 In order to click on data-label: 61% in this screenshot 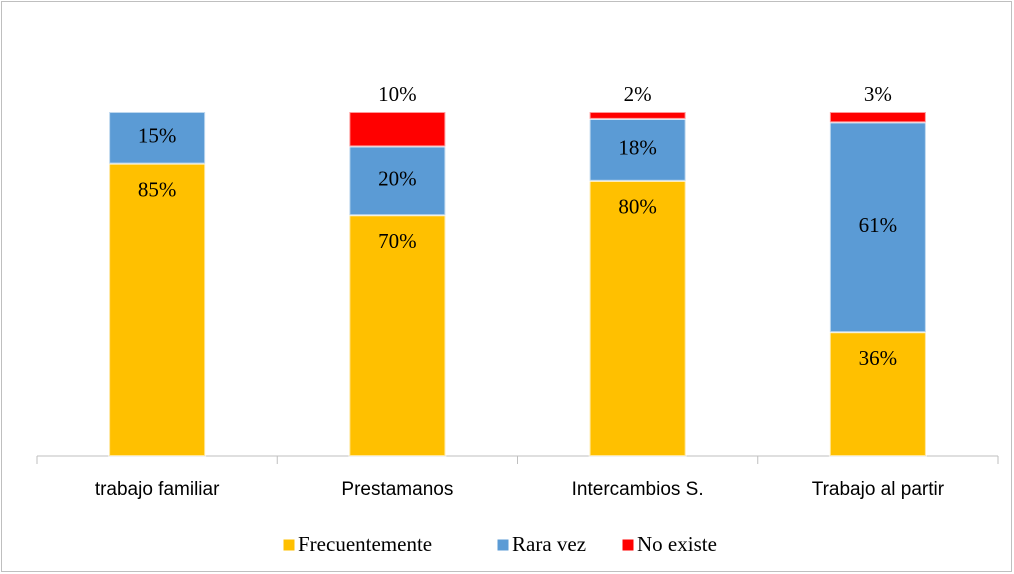, I will do `click(878, 225)`.